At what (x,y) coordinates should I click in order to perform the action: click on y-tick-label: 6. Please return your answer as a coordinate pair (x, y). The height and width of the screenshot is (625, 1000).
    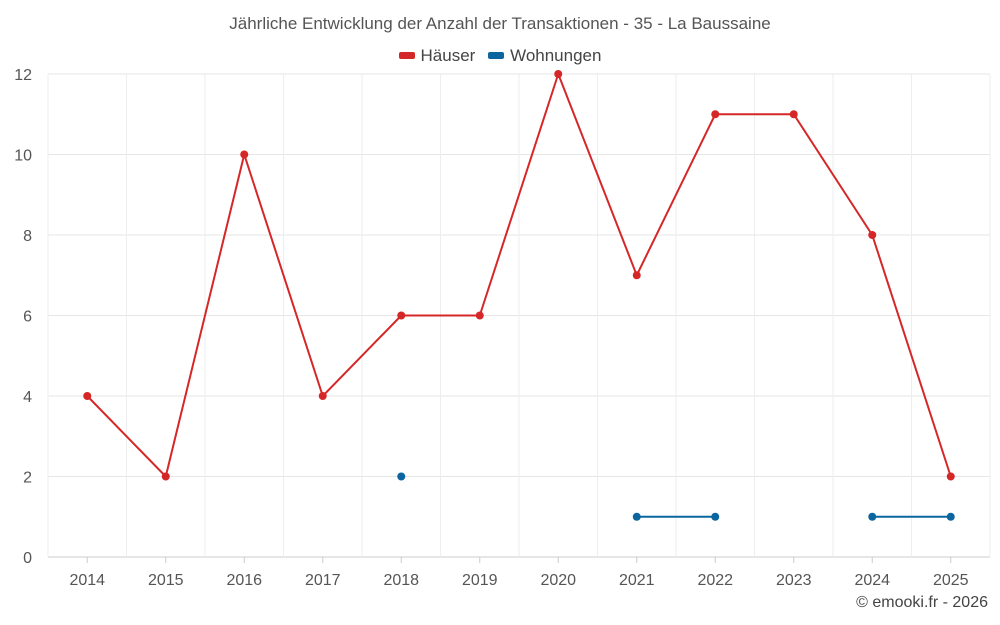
    Looking at the image, I should click on (27, 317).